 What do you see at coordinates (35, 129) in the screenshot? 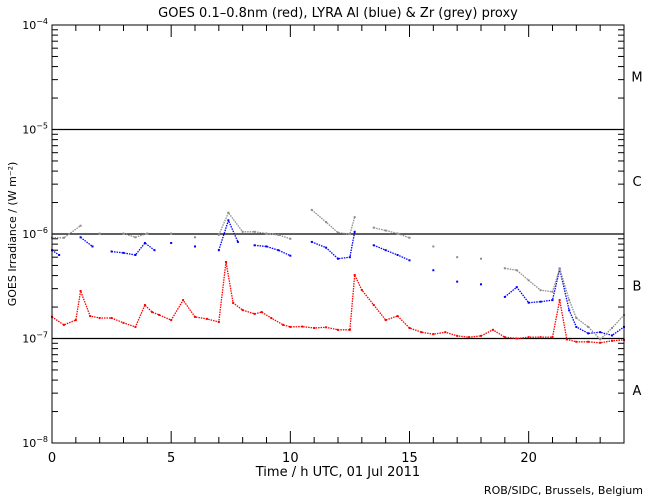
I see `y-tick-label: 10⁻⁵` at bounding box center [35, 129].